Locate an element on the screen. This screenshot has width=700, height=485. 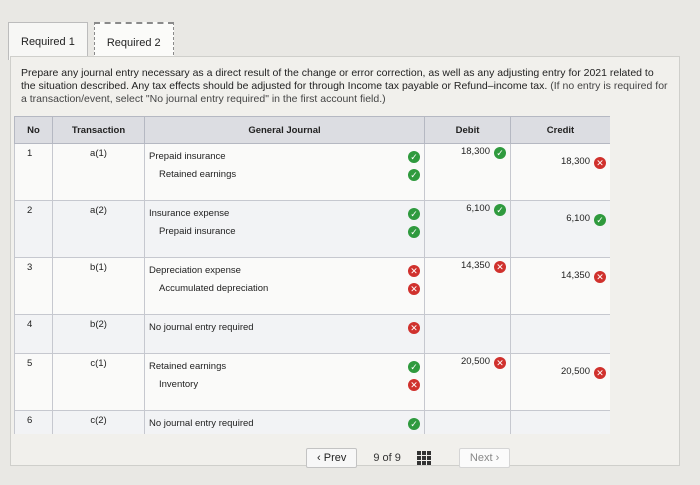
account-name: Depreciation expense is located at coordinates (195, 270).